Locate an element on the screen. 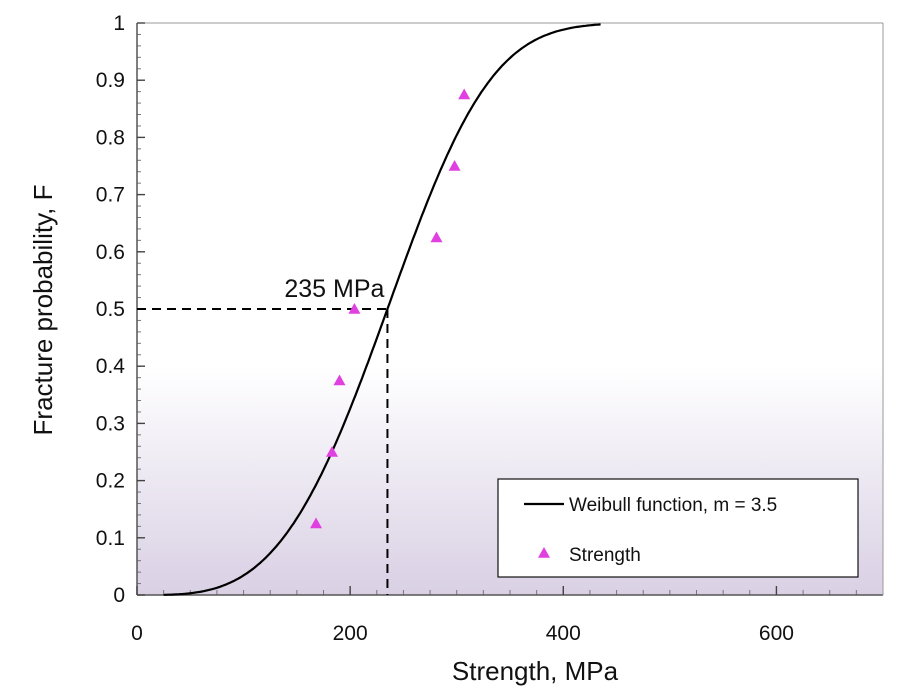  y-tick-label: 0.2 is located at coordinates (110, 481).